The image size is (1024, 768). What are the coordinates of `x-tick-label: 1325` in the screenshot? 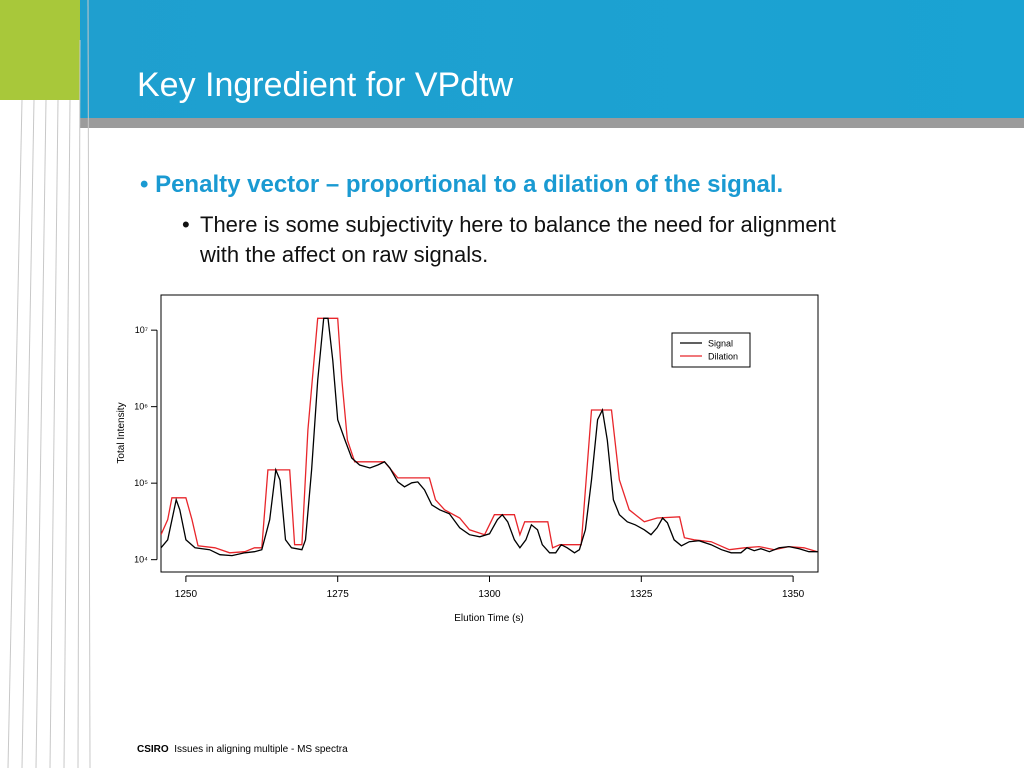 It's located at (641, 594).